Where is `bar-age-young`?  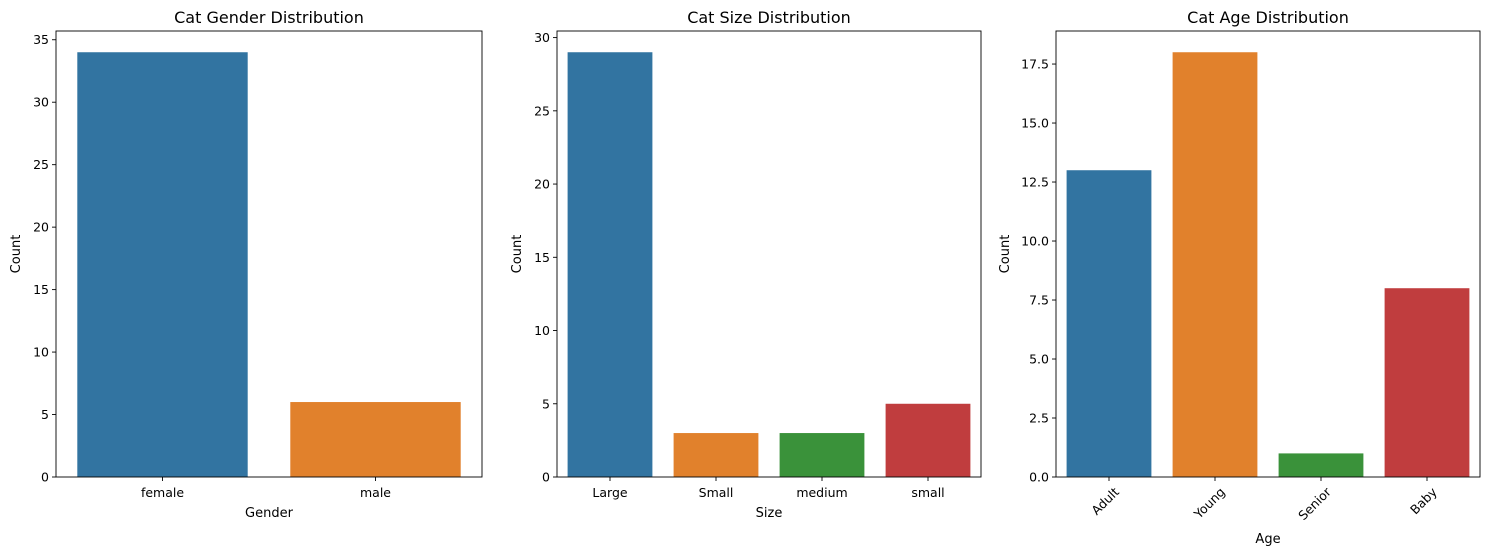 bar-age-young is located at coordinates (1215, 264).